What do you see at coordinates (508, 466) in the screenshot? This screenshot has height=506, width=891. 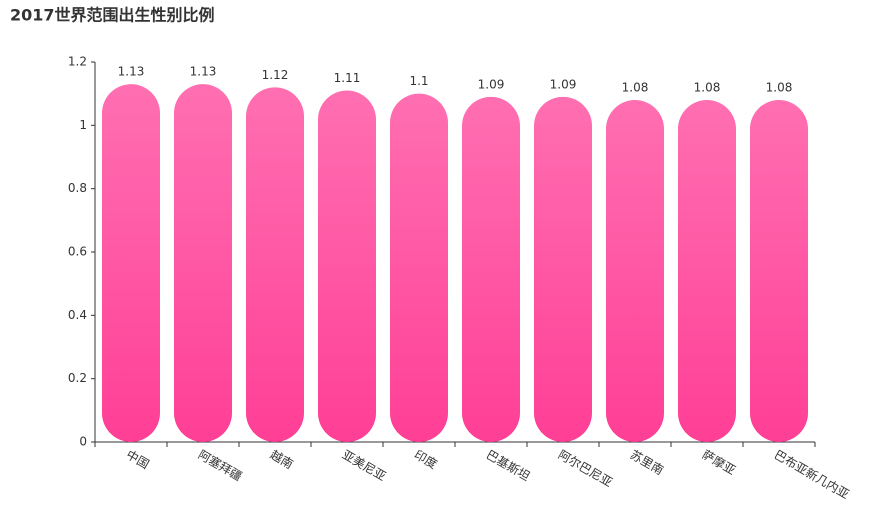 I see `x-tick-label: 巴基斯坦` at bounding box center [508, 466].